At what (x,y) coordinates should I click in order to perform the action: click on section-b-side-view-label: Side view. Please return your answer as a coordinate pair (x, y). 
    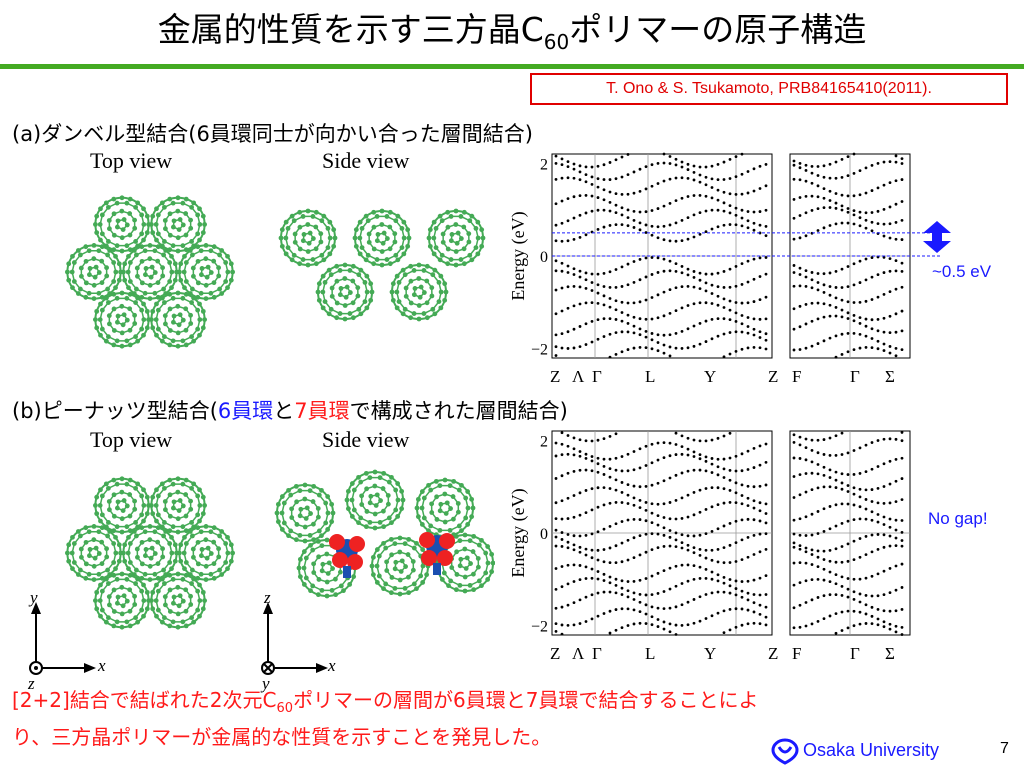
    Looking at the image, I should click on (366, 439).